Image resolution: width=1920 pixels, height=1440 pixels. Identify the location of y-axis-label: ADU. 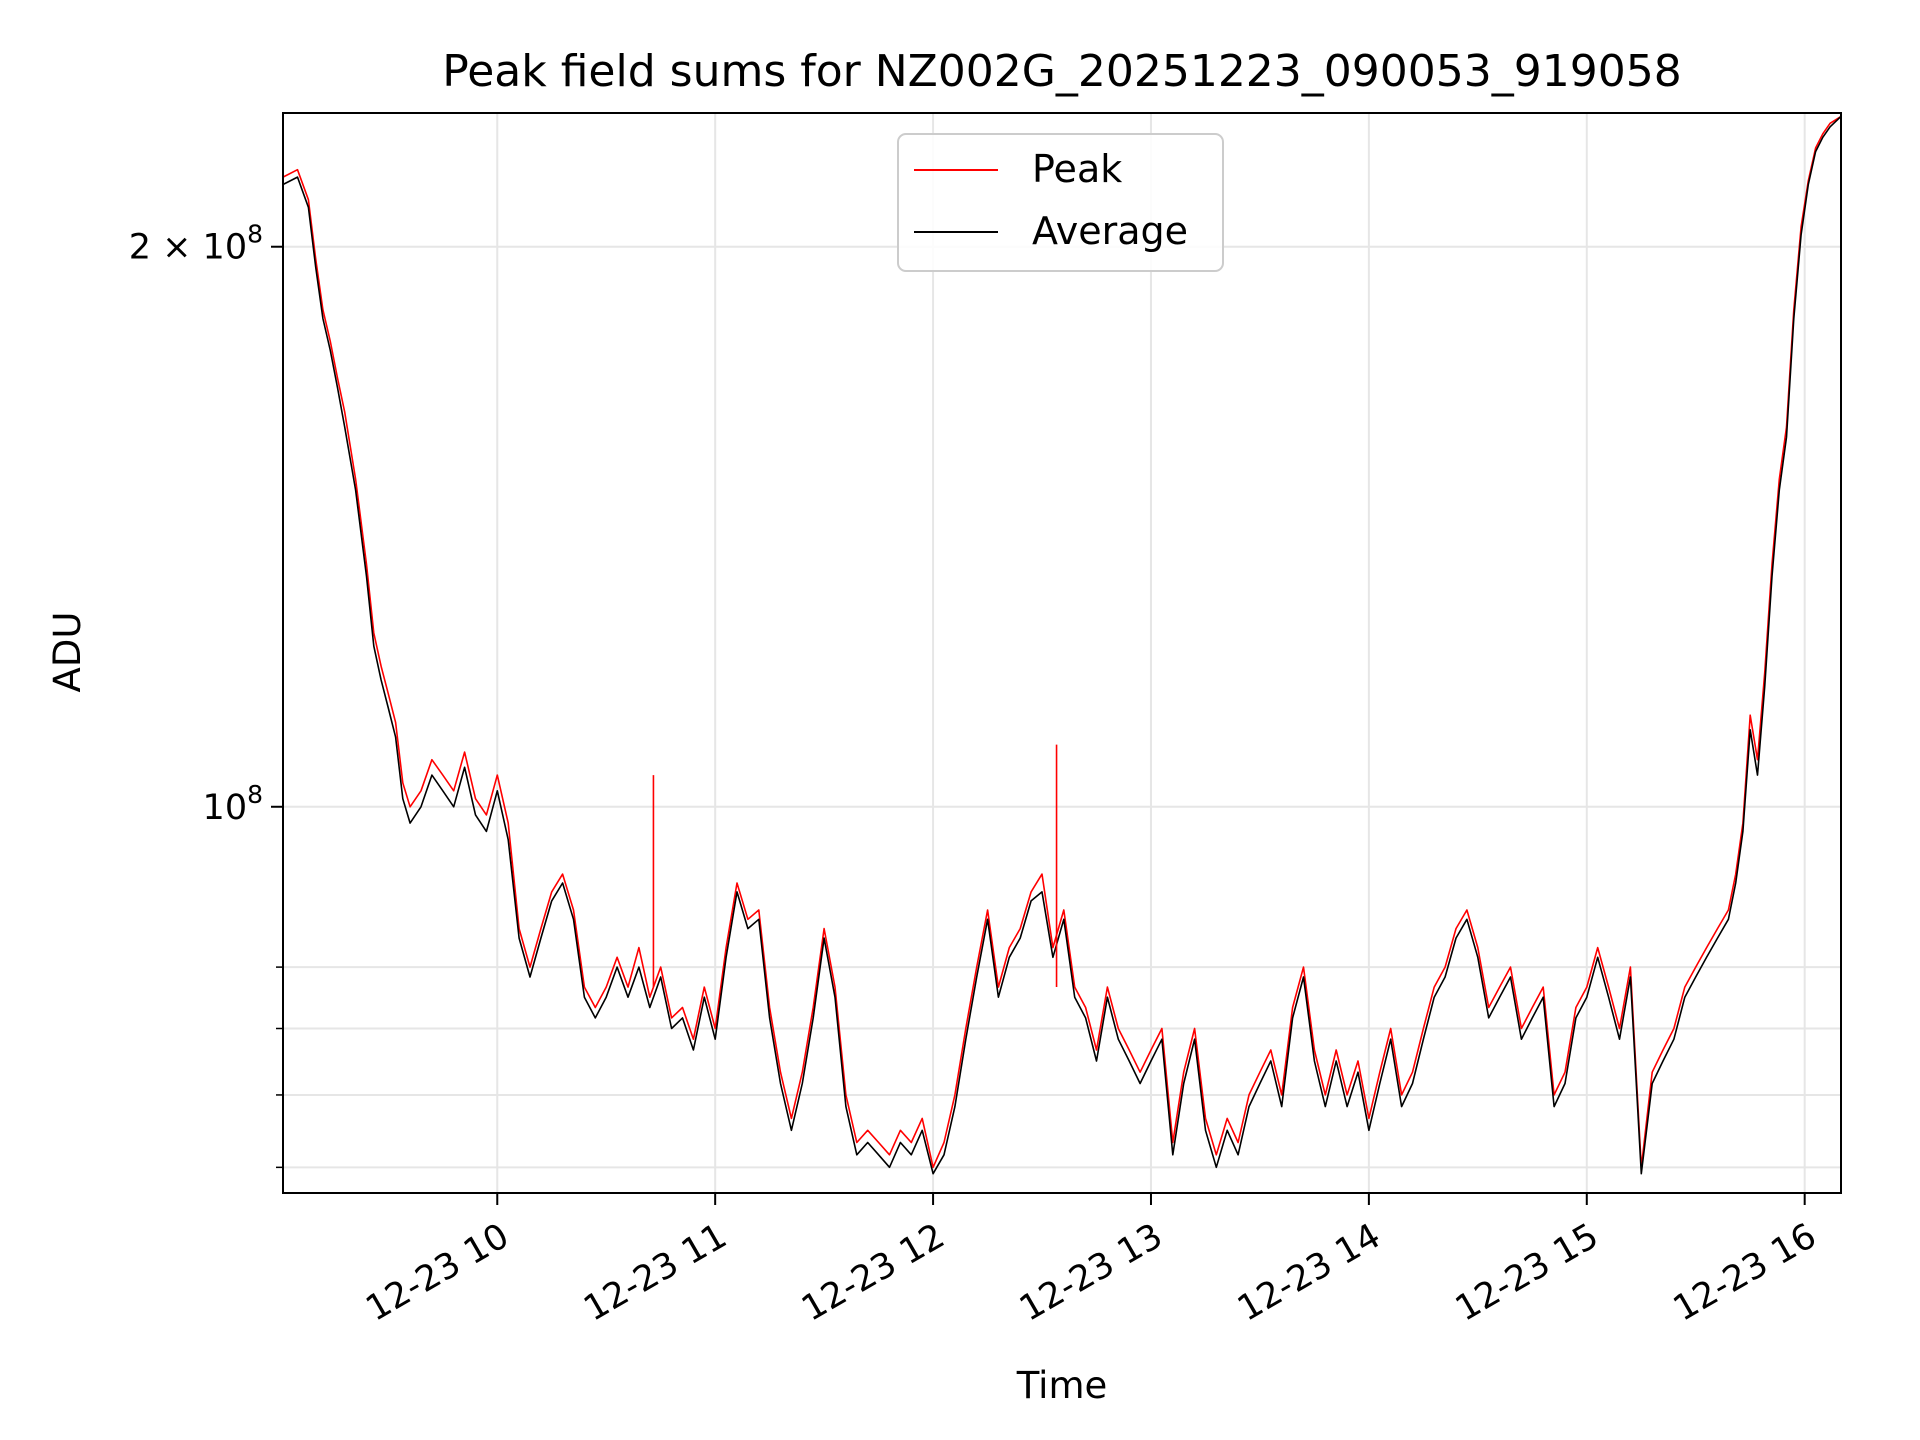
(67, 652).